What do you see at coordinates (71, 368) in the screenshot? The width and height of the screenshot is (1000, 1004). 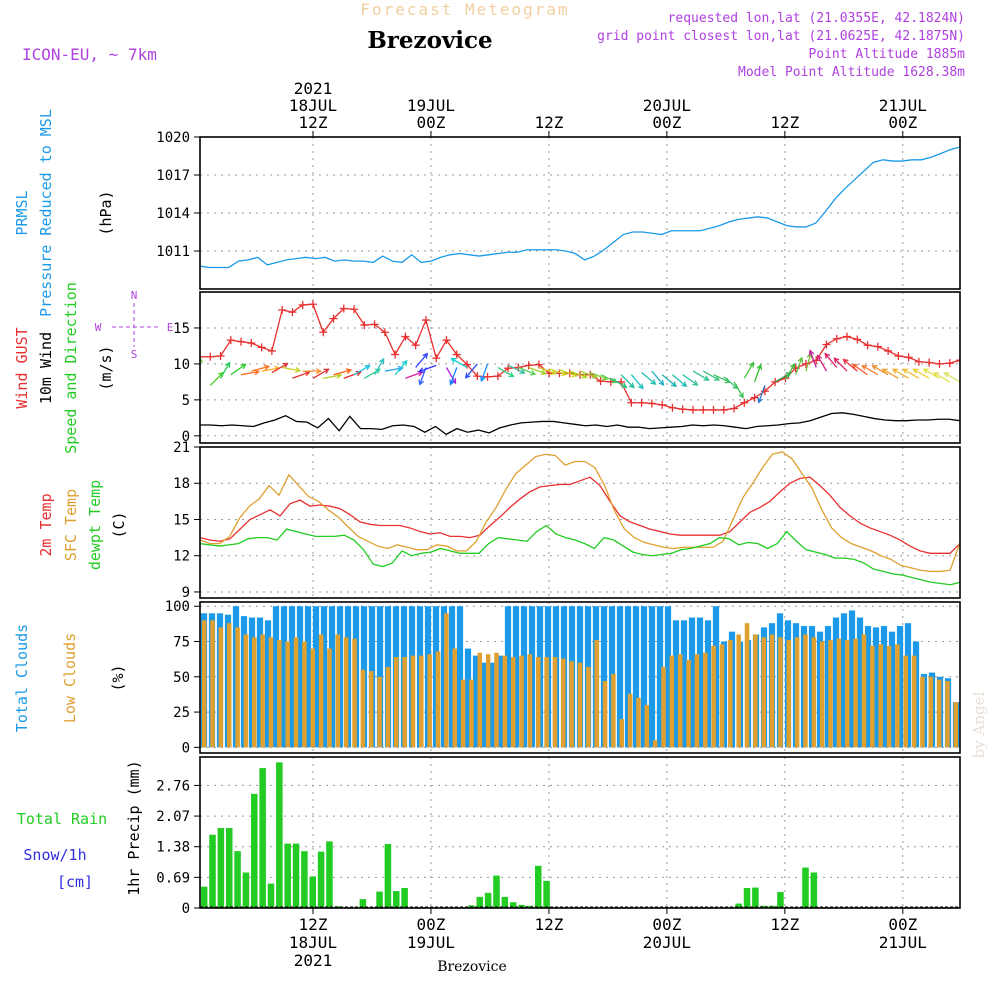 I see `wind-label-2: Speed and Direction` at bounding box center [71, 368].